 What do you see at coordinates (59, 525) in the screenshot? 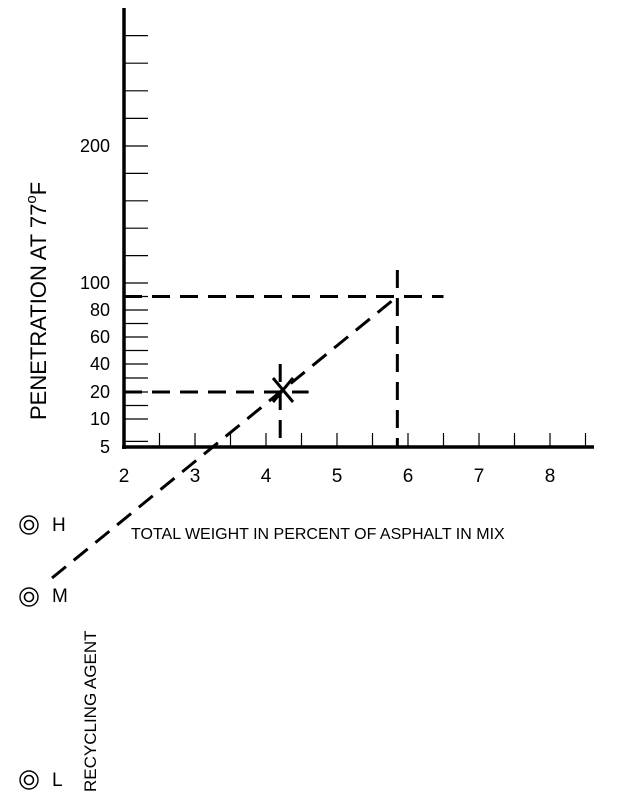
I see `agent-label-h: H` at bounding box center [59, 525].